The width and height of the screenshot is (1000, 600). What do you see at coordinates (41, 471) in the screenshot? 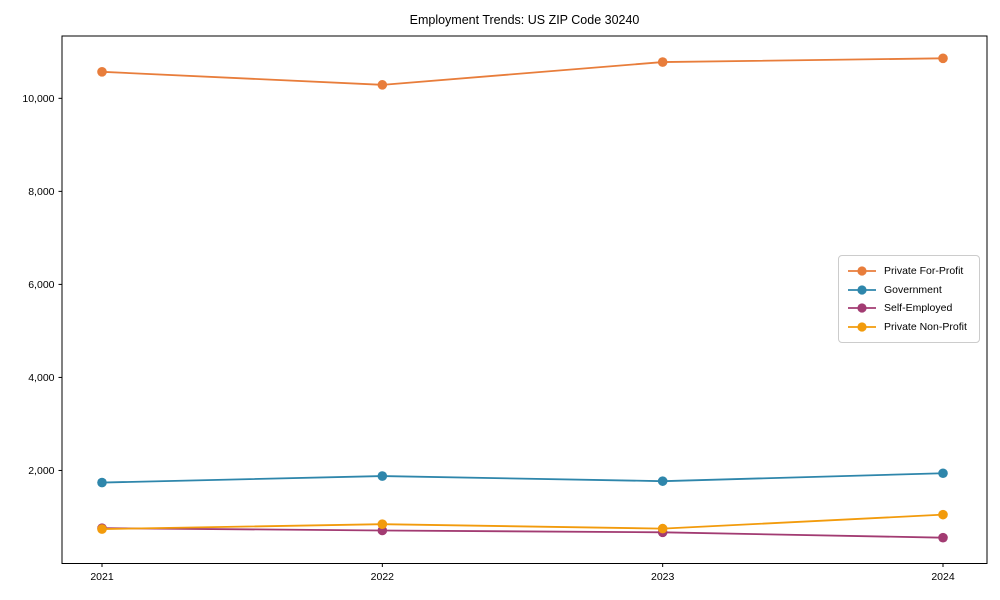
I see `y-tick-label: 2,000` at bounding box center [41, 471].